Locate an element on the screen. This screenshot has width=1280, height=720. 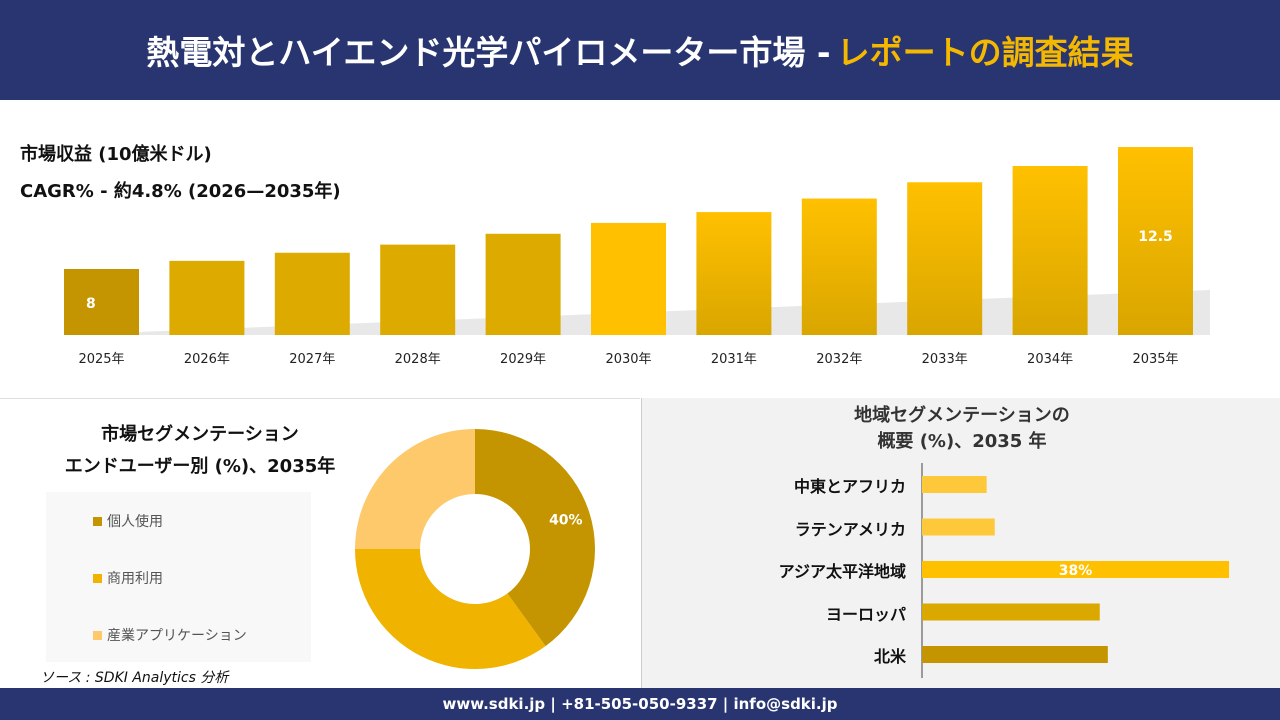
legend-item: 商用利用 is located at coordinates (128, 578).